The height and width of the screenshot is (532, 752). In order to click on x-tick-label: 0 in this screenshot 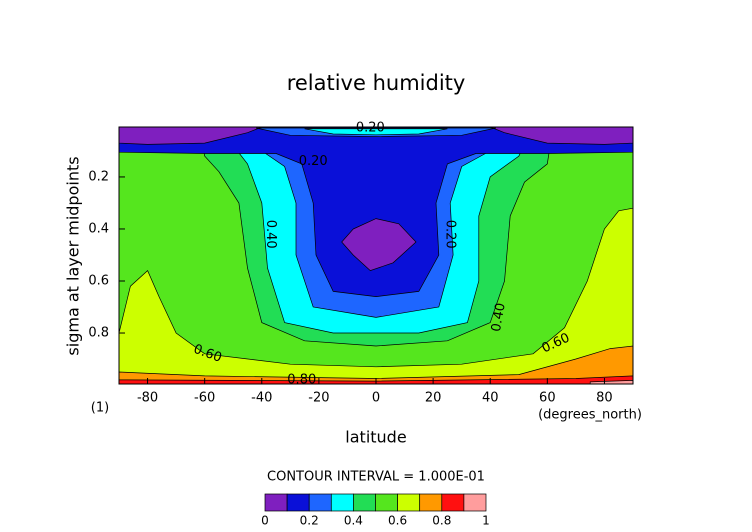, I will do `click(376, 398)`.